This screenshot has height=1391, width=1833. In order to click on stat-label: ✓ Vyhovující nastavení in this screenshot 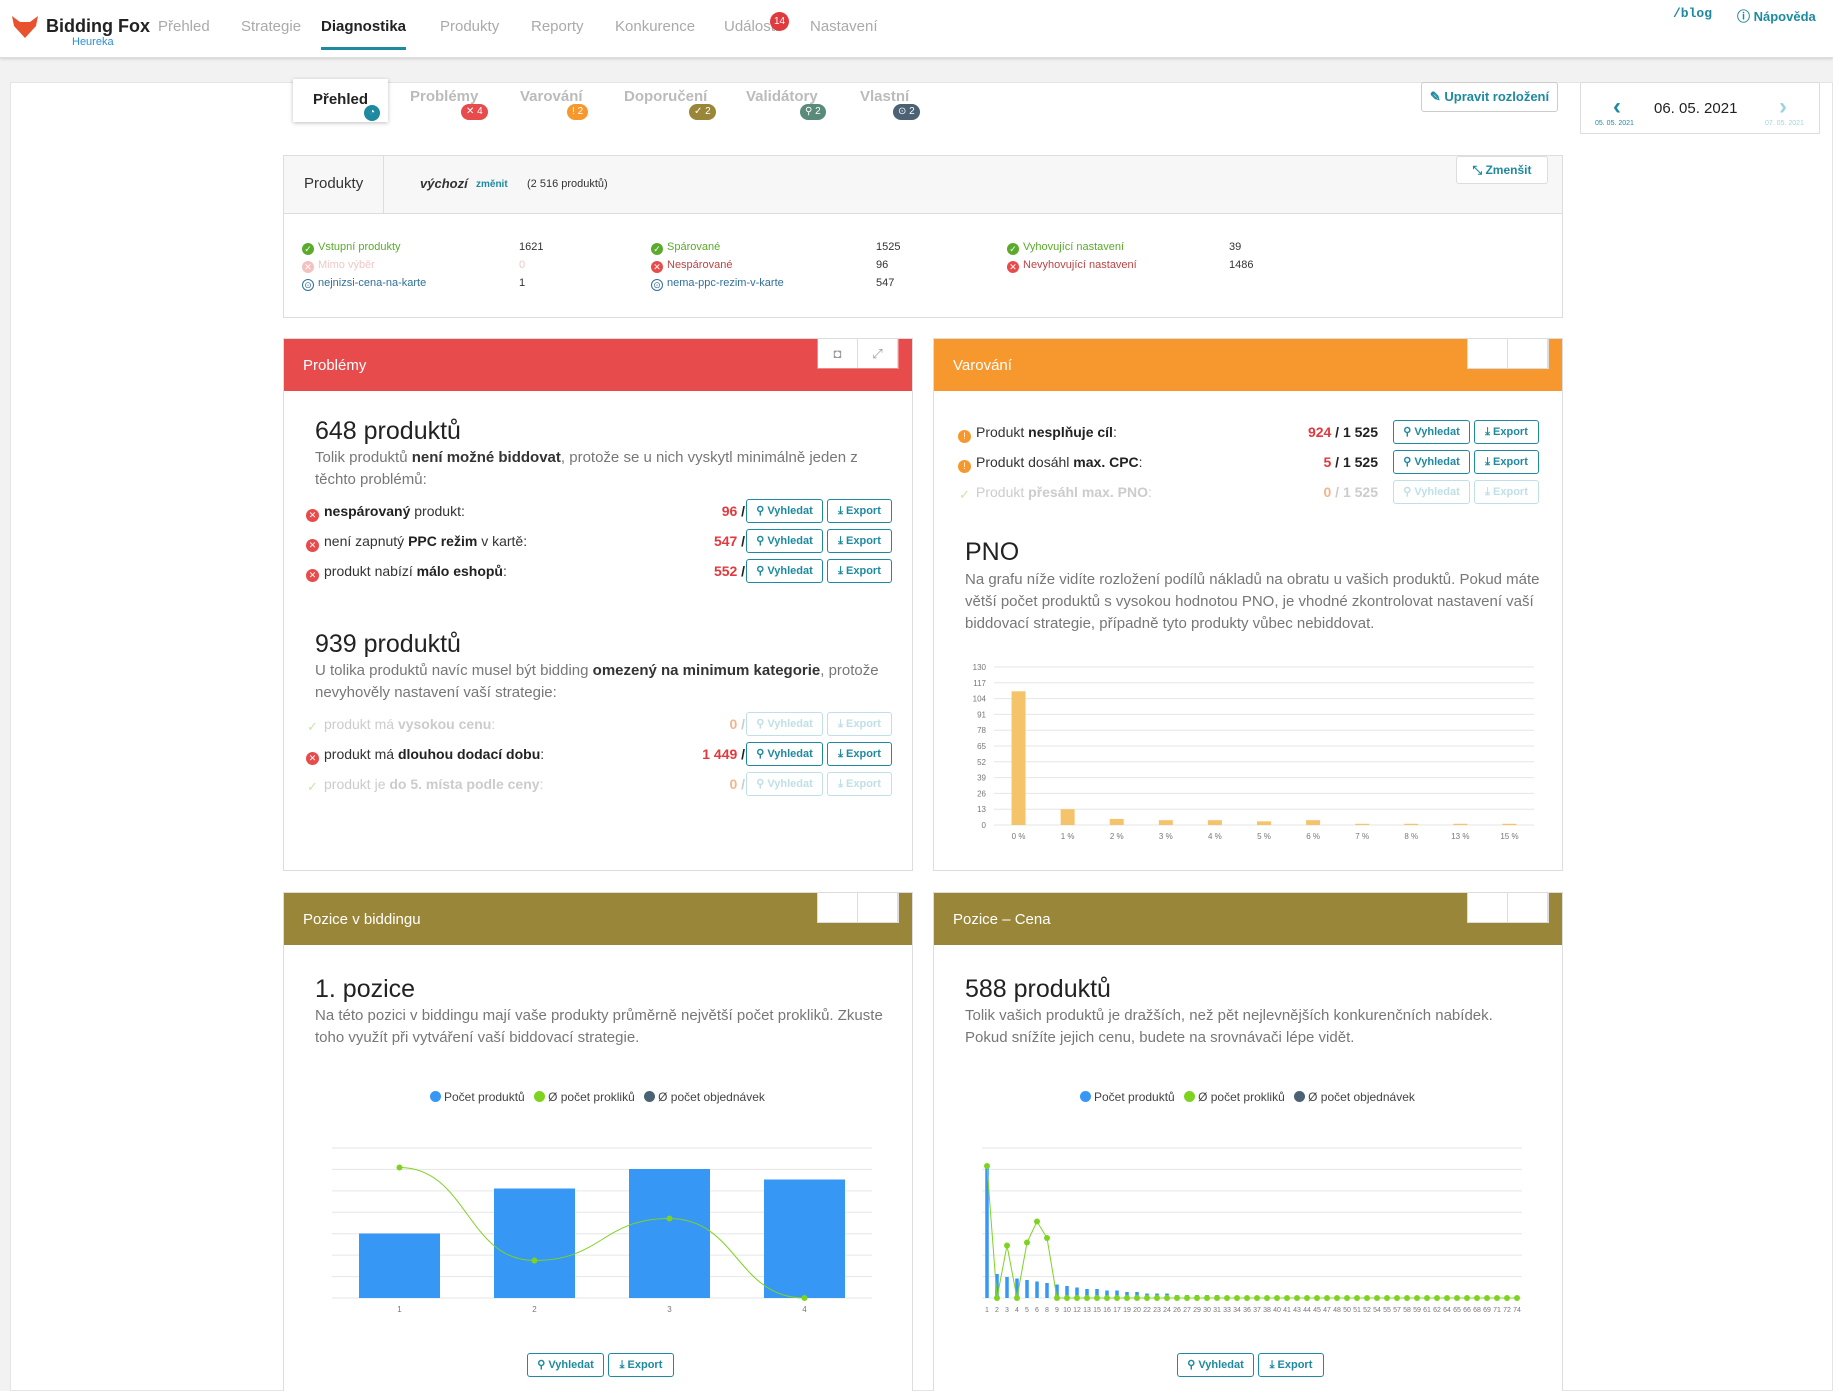, I will do `click(1065, 248)`.